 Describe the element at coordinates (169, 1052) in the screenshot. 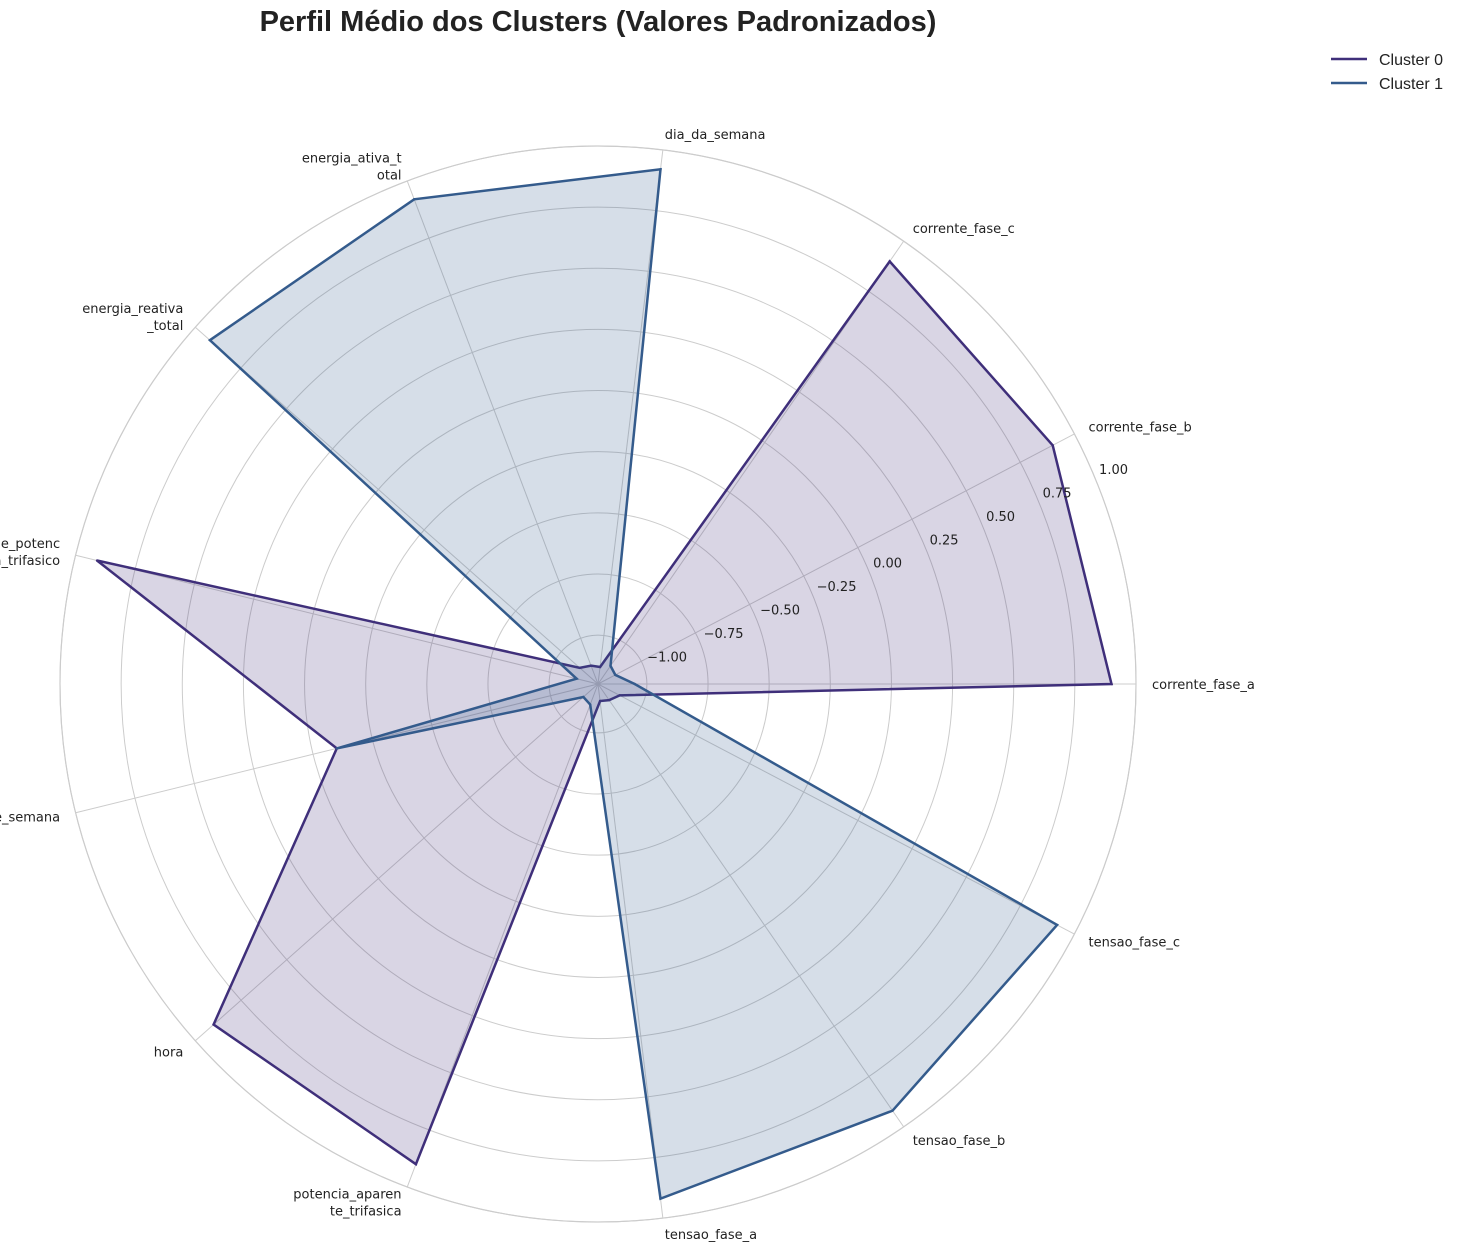

I see `axis-label-hora: hora` at that location.